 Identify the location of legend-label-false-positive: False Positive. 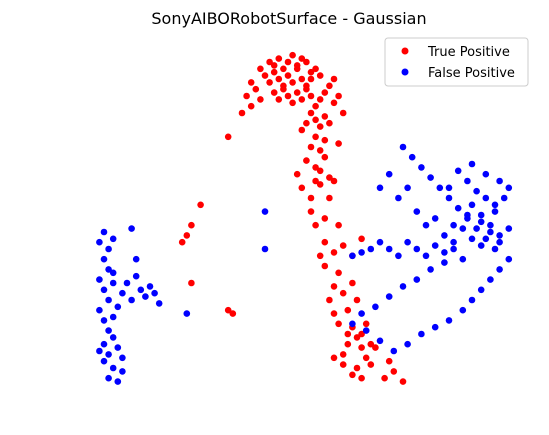
(471, 73).